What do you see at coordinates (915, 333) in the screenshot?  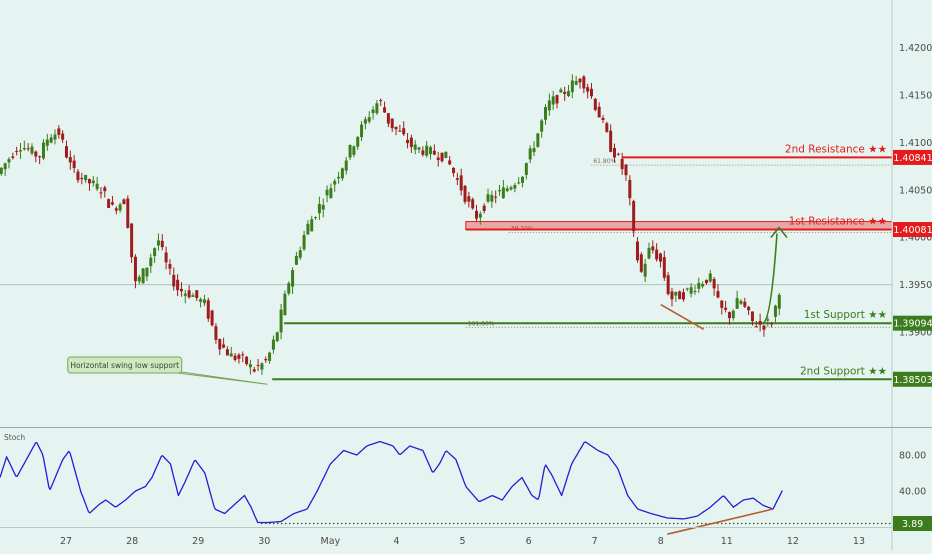 I see `price-tick-label: 1.39000` at bounding box center [915, 333].